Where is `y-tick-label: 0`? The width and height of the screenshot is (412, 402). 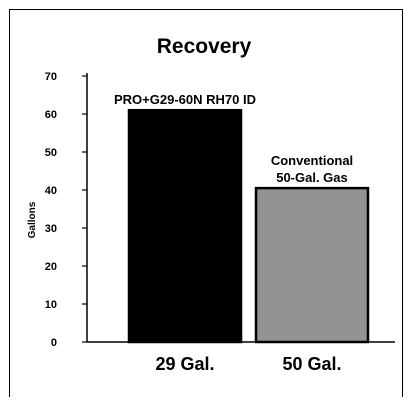
y-tick-label: 0 is located at coordinates (54, 343).